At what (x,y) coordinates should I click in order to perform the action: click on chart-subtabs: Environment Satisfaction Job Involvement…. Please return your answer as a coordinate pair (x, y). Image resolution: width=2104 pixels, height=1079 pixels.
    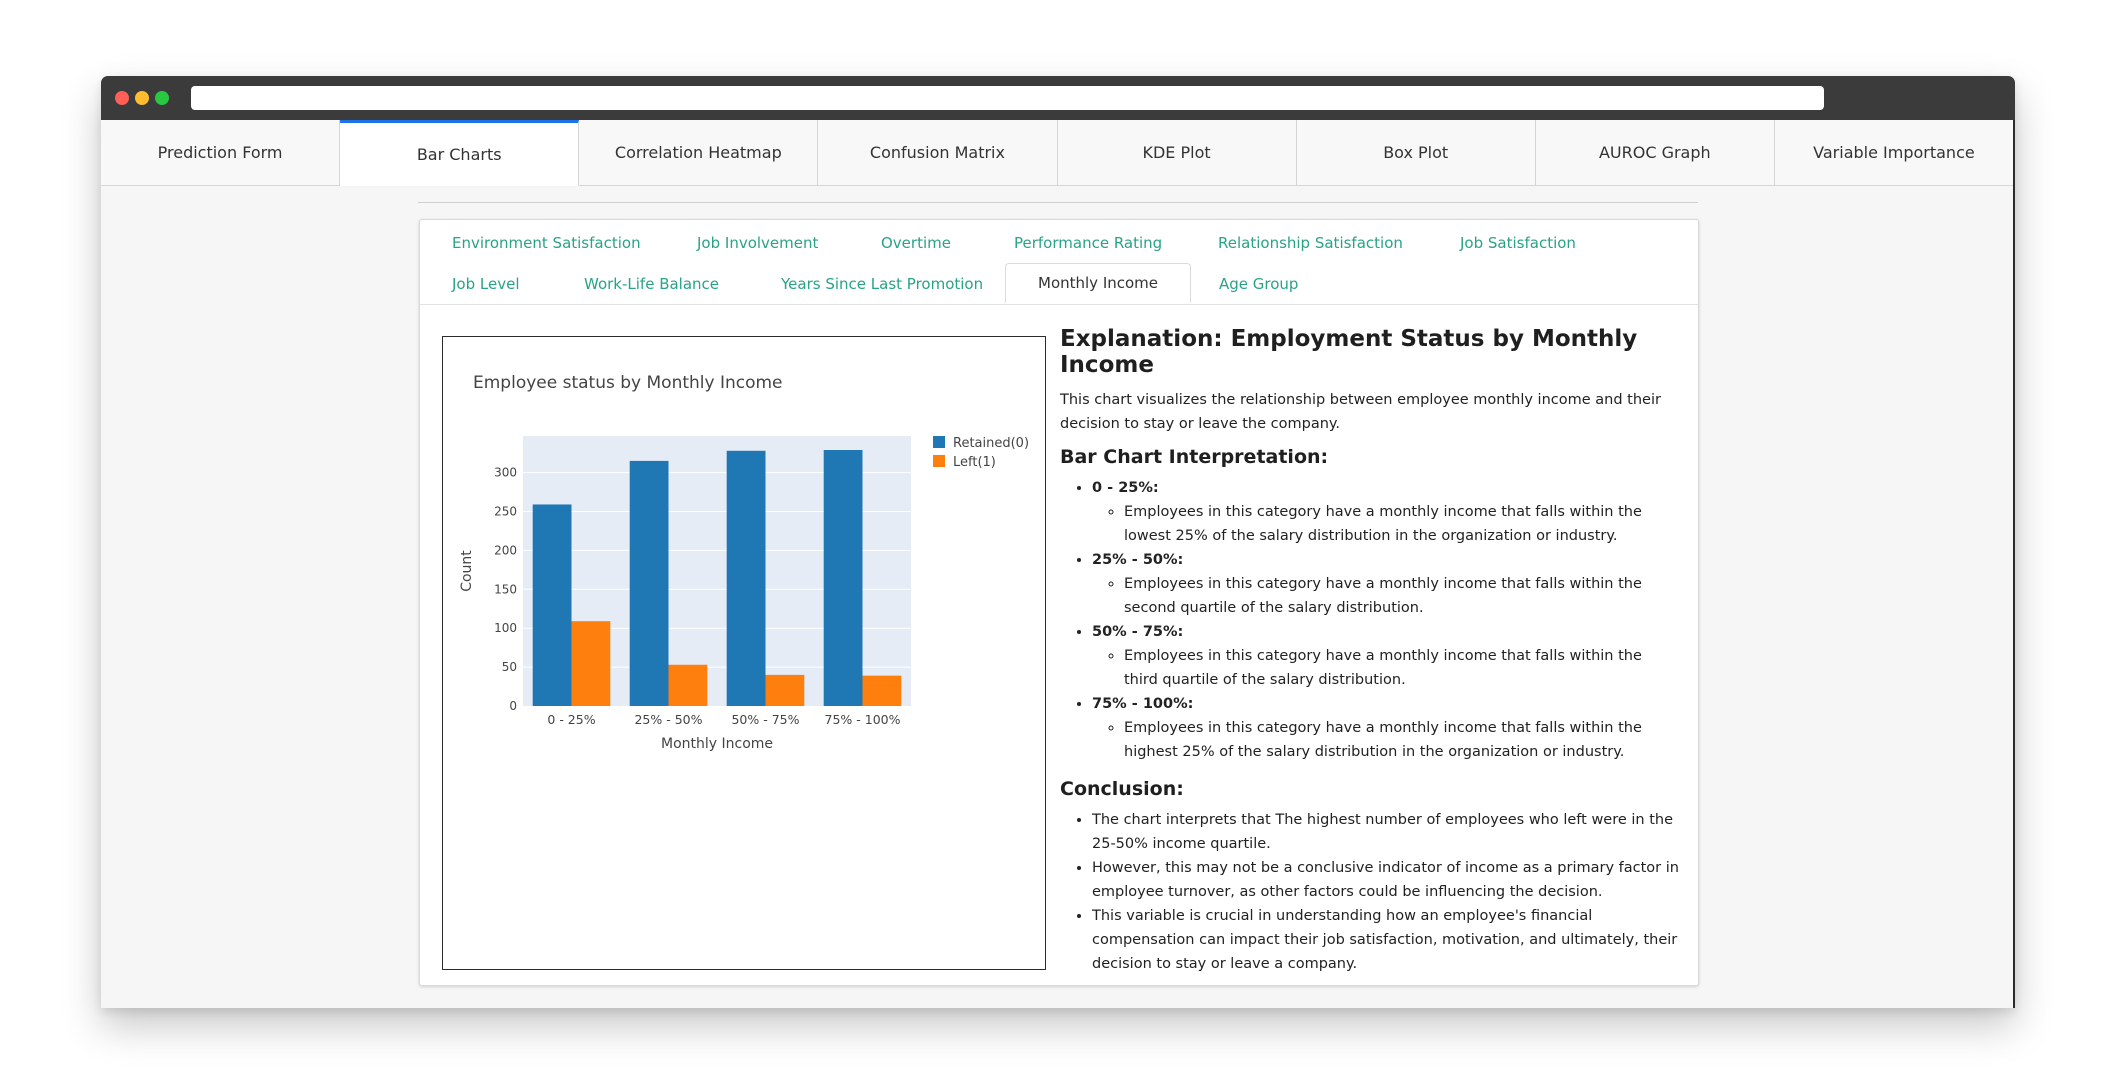
    Looking at the image, I should click on (1059, 262).